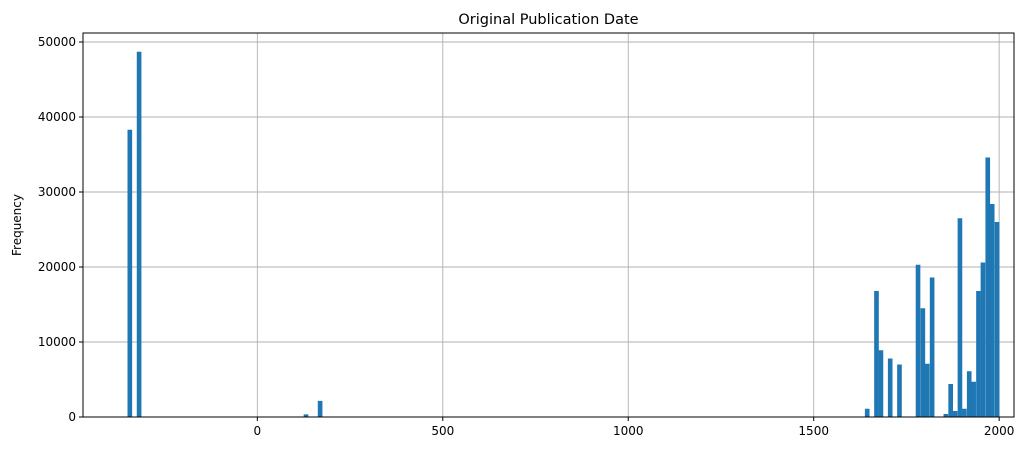  Describe the element at coordinates (57, 342) in the screenshot. I see `y-tick-label: 10000` at that location.